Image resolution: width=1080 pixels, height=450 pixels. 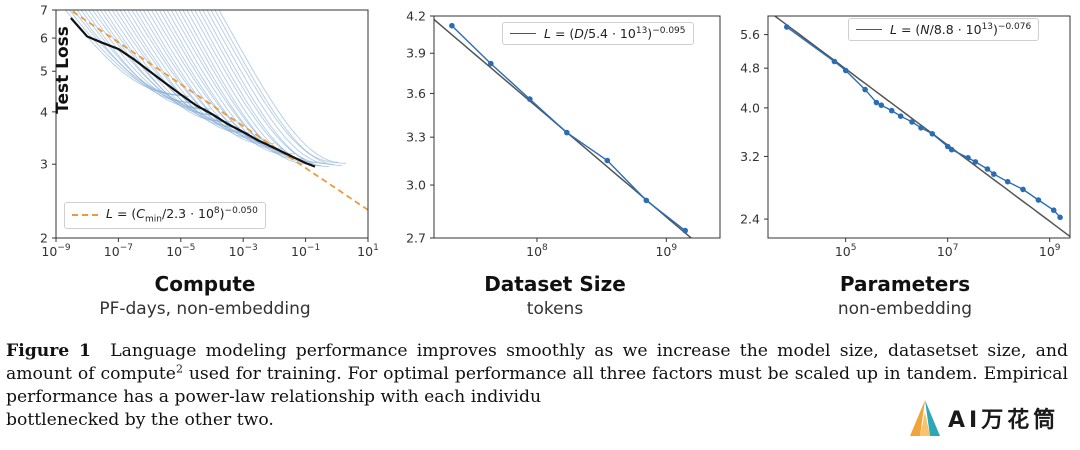 What do you see at coordinates (568, 128) in the screenshot?
I see `dataset-data-line` at bounding box center [568, 128].